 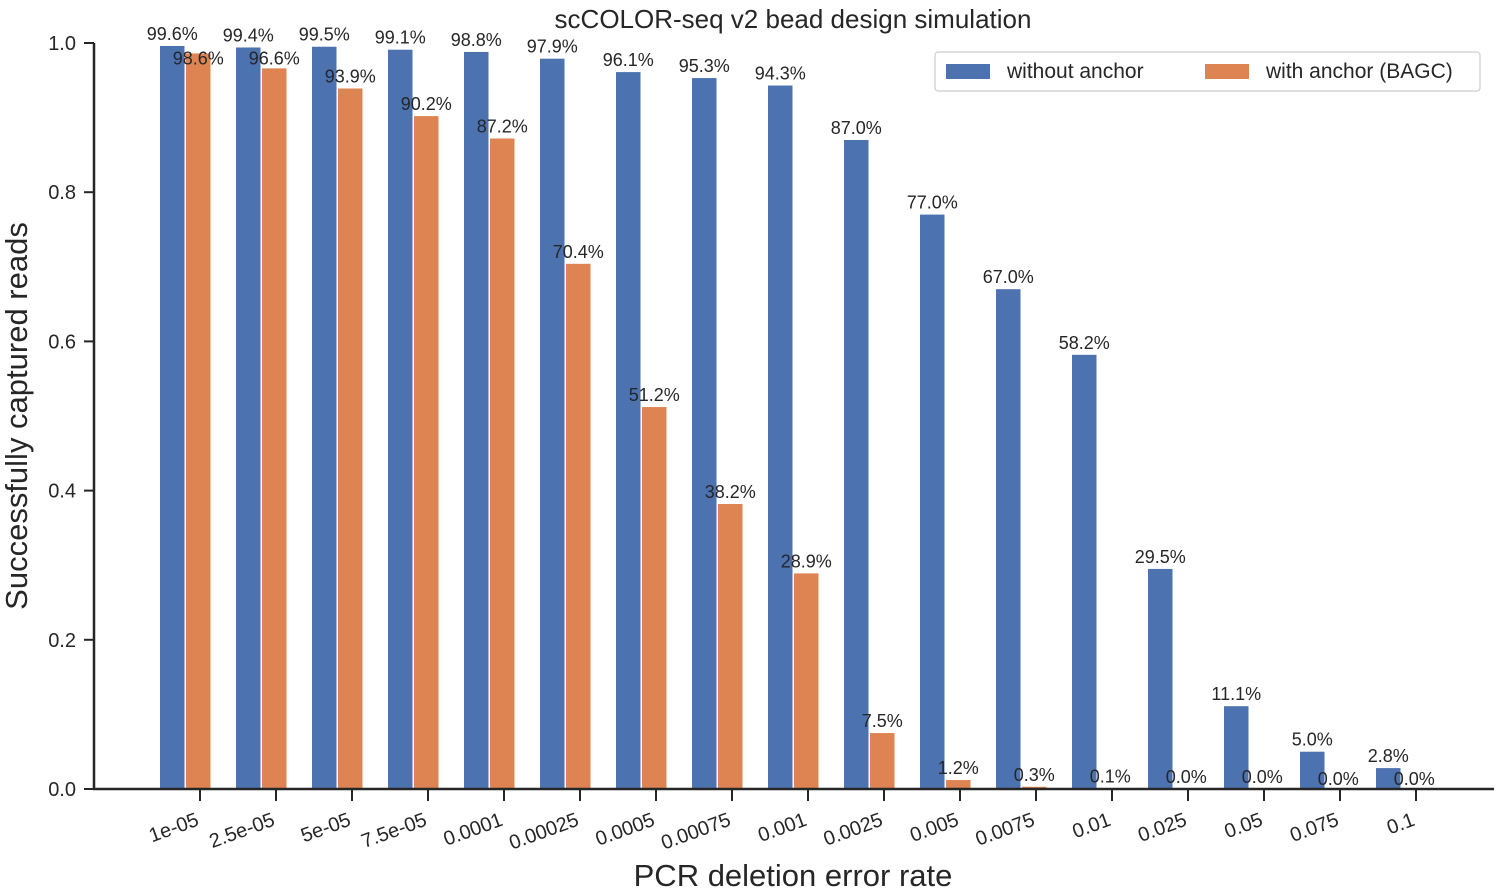 What do you see at coordinates (476, 40) in the screenshot?
I see `data-label: 98.8%` at bounding box center [476, 40].